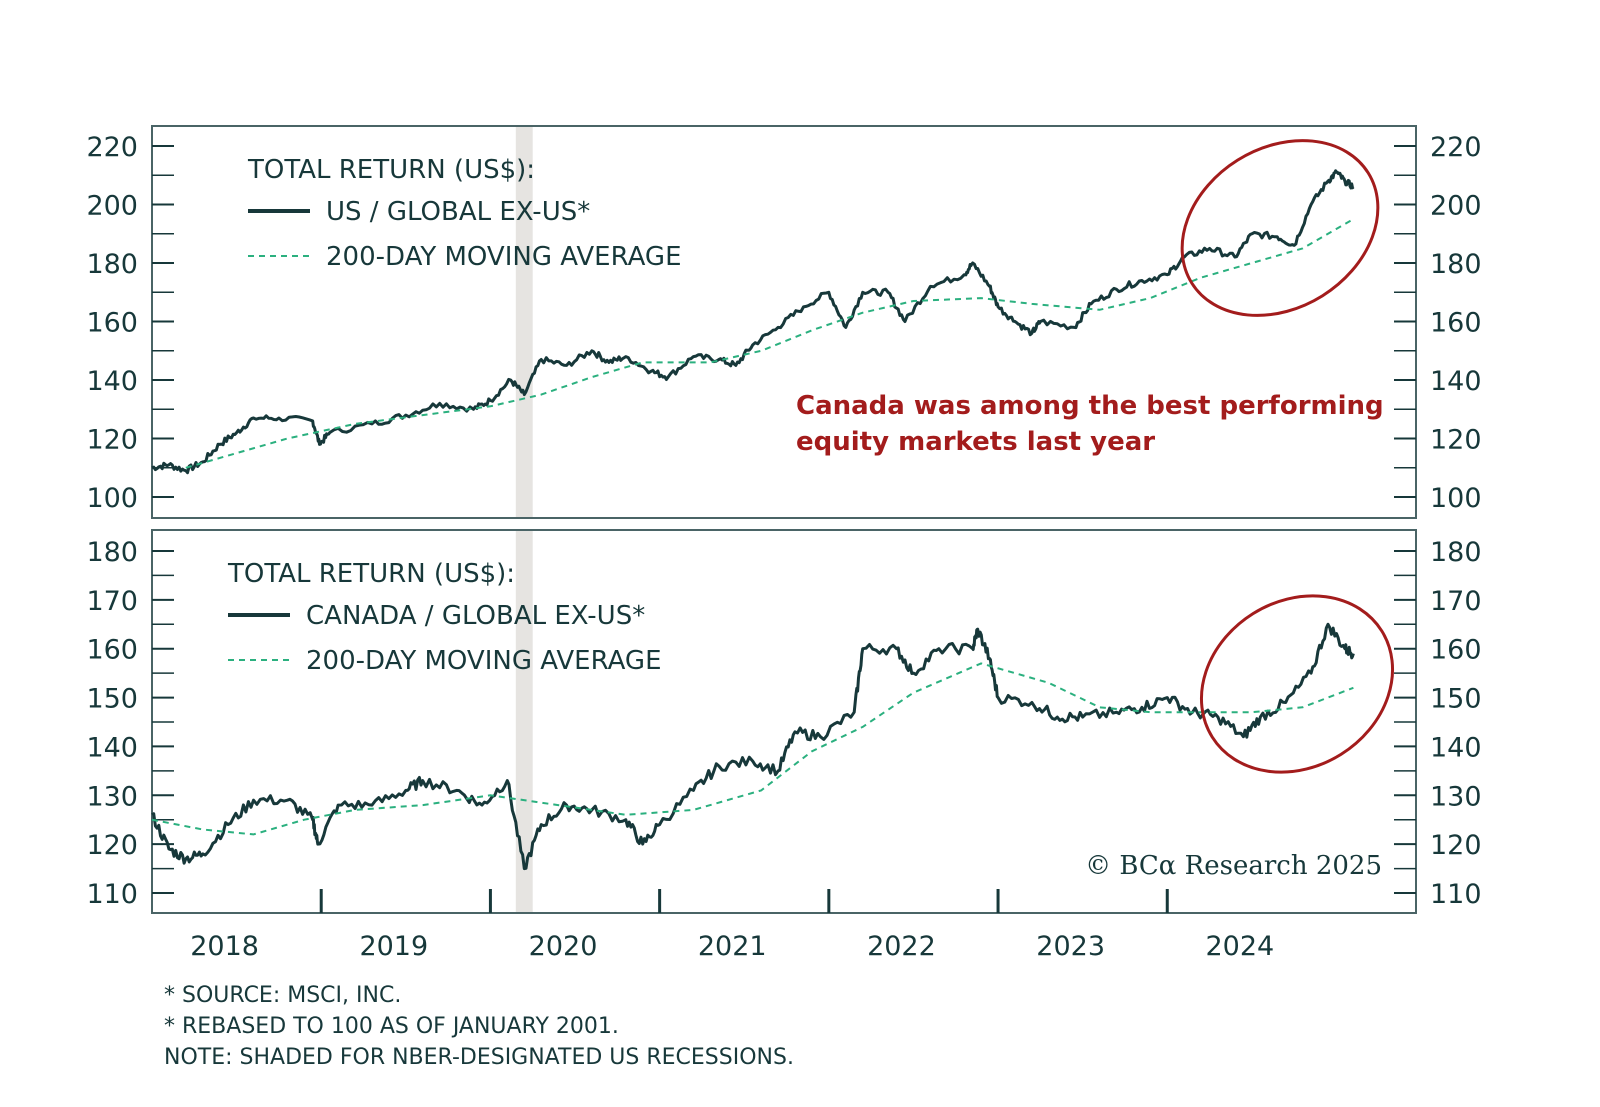  What do you see at coordinates (1240, 946) in the screenshot?
I see `x-tick-label: 2024` at bounding box center [1240, 946].